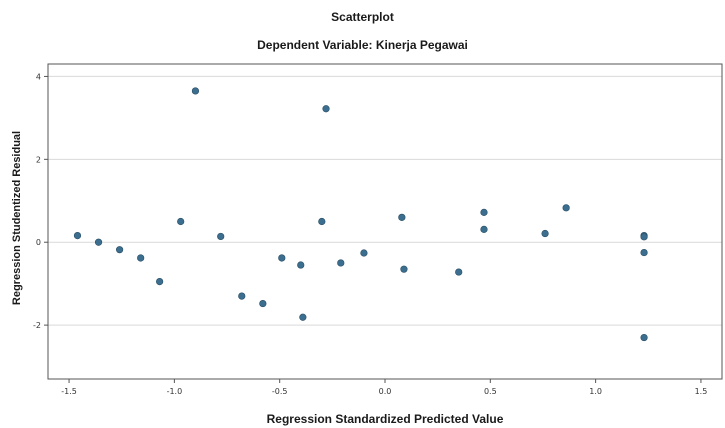 This screenshot has height=428, width=725. Describe the element at coordinates (280, 391) in the screenshot. I see `x-tick-label: -0.5` at that location.